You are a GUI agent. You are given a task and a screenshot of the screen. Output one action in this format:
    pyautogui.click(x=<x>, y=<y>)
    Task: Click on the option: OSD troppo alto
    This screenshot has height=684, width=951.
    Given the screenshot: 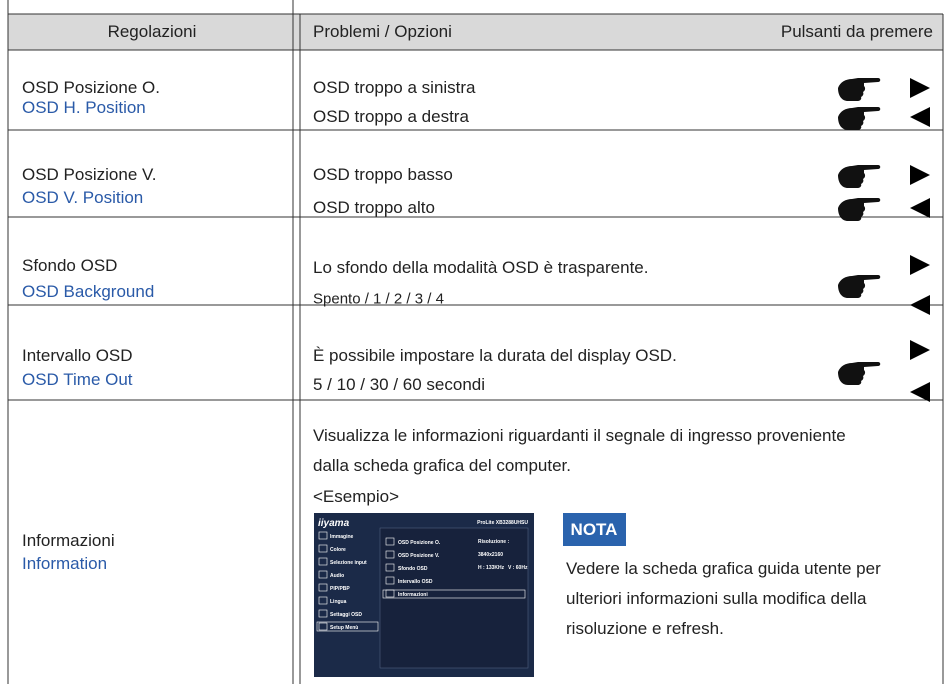 What is the action you would take?
    pyautogui.click(x=374, y=207)
    